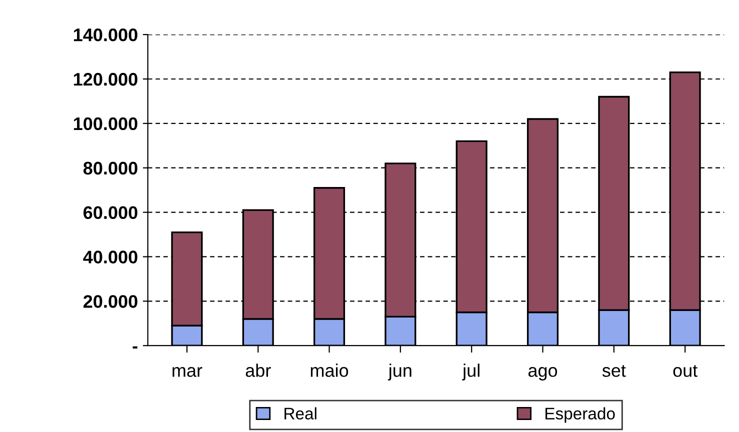  What do you see at coordinates (258, 370) in the screenshot?
I see `x-tick-label: abr` at bounding box center [258, 370].